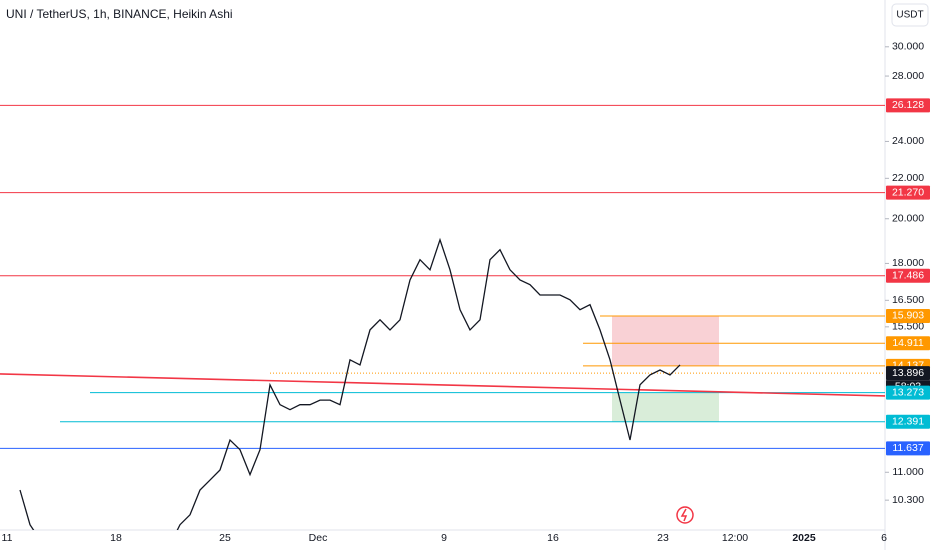  I want to click on level-label: 11.637, so click(907, 448).